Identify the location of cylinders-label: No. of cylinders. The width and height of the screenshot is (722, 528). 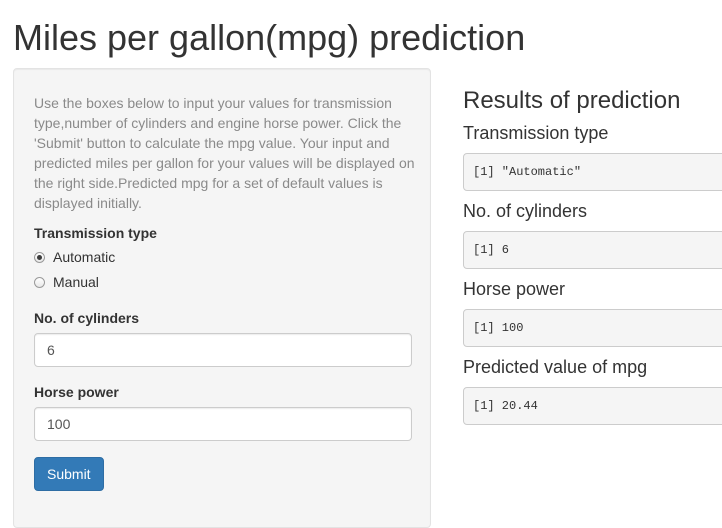
(87, 318).